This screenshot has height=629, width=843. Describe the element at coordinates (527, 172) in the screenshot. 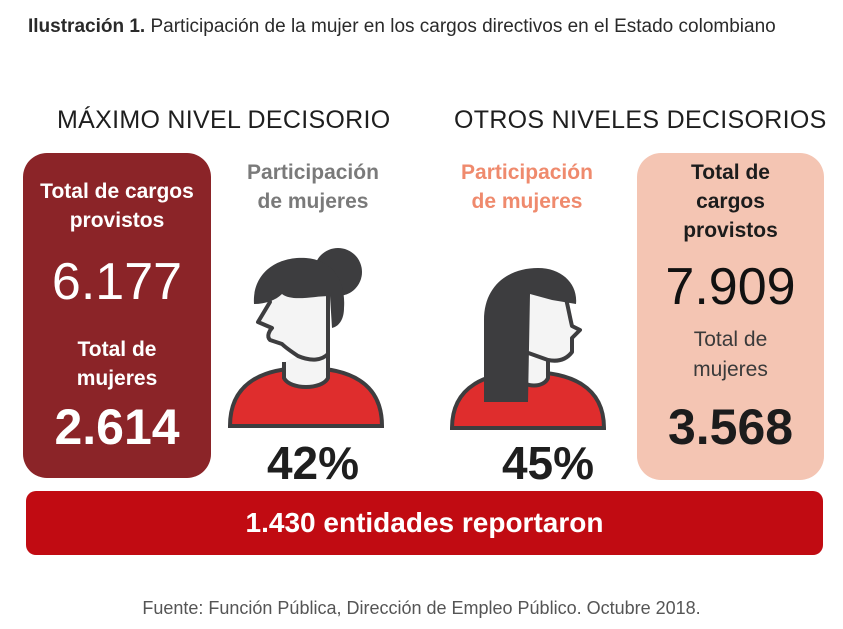

I see `other-participation-label-line1: Participación` at that location.